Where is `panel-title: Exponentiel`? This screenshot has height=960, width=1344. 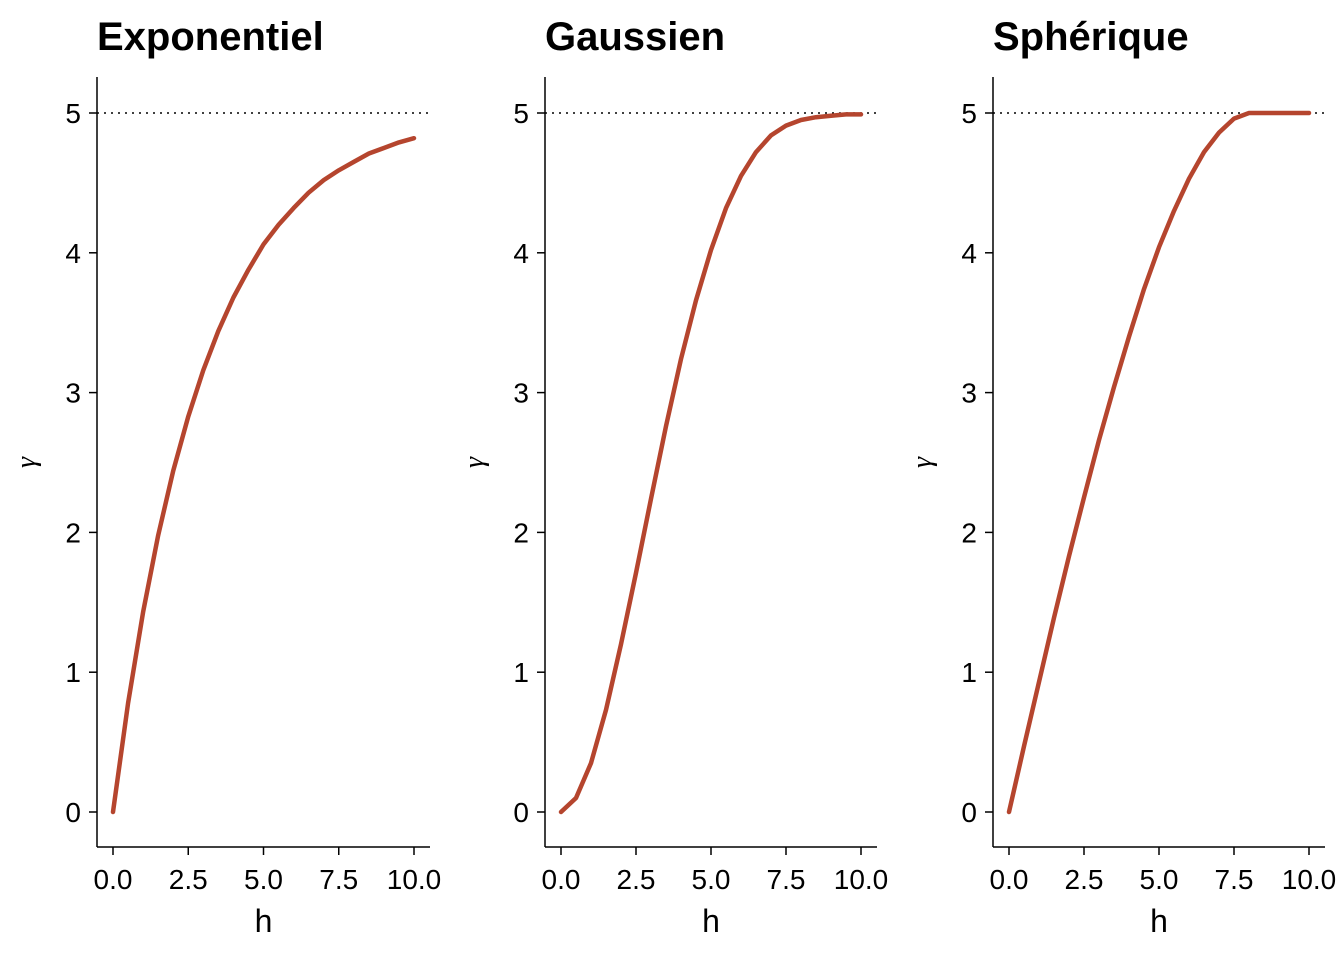
panel-title: Exponentiel is located at coordinates (210, 37).